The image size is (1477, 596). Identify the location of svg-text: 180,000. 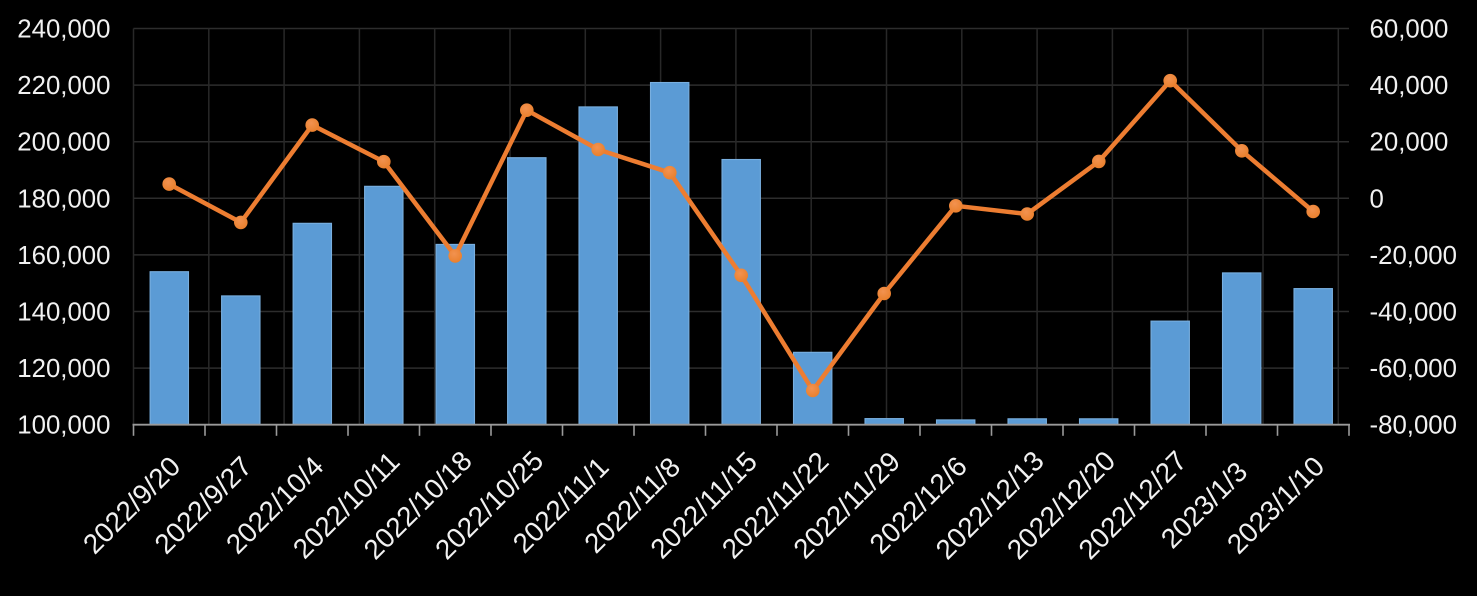
(63, 199).